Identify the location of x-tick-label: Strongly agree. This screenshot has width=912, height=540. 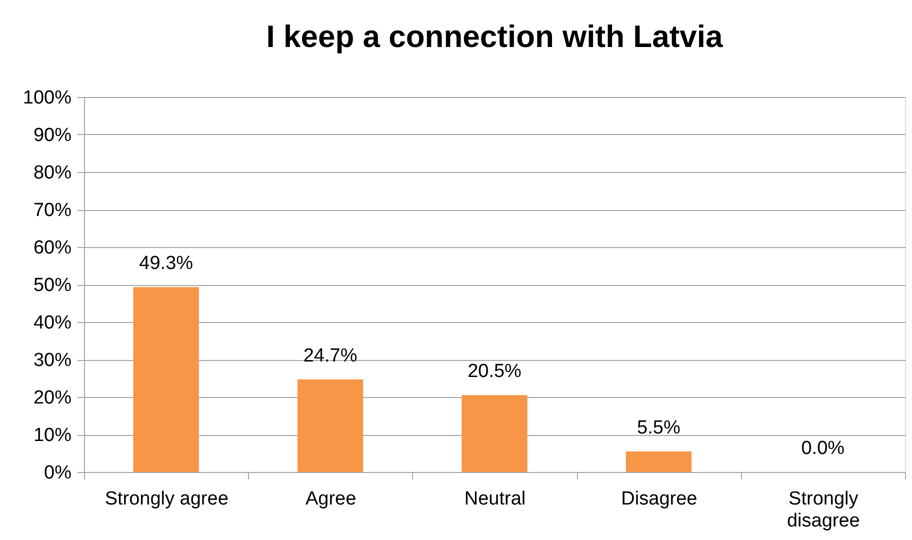
(166, 499).